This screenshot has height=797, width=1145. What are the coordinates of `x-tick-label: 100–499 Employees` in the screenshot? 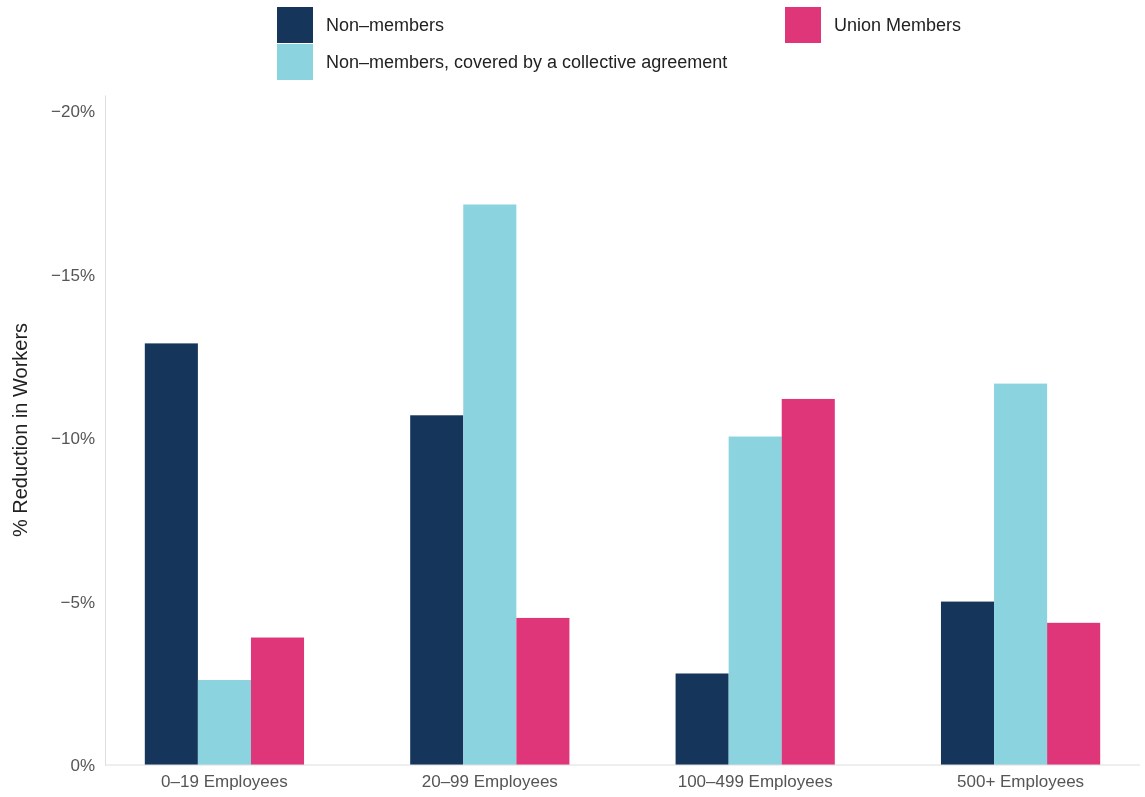 It's located at (755, 782).